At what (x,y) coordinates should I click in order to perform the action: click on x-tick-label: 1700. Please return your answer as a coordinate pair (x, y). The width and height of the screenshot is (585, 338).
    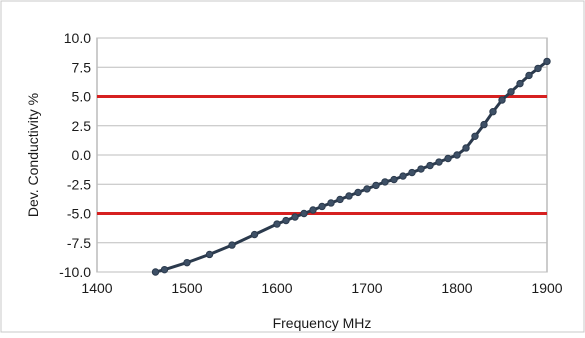
    Looking at the image, I should click on (366, 288).